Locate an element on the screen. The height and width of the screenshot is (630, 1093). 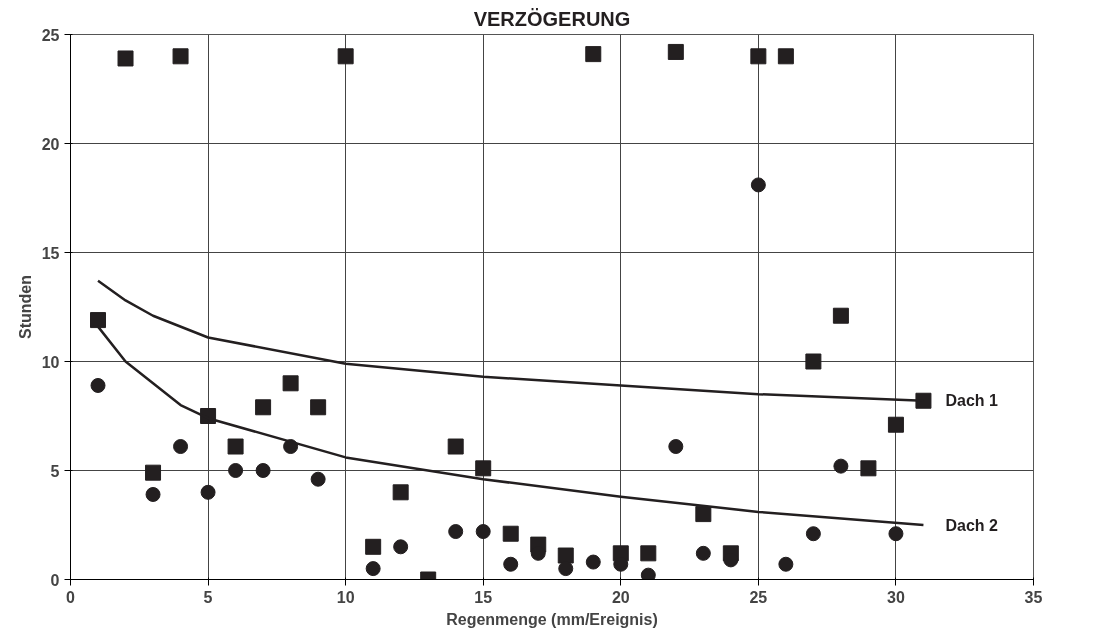
x-tick-label: 20 is located at coordinates (620, 597).